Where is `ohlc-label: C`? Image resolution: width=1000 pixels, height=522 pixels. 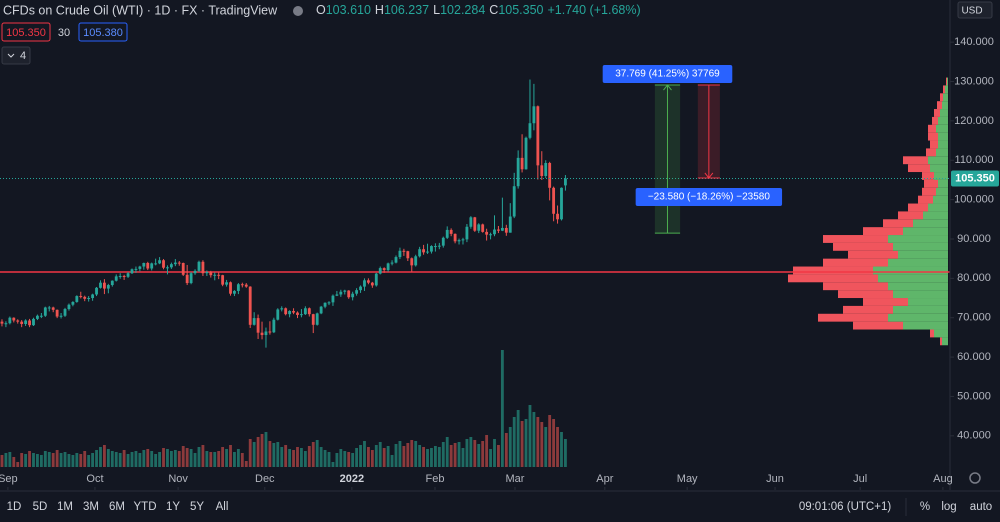
ohlc-label: C is located at coordinates (493, 10).